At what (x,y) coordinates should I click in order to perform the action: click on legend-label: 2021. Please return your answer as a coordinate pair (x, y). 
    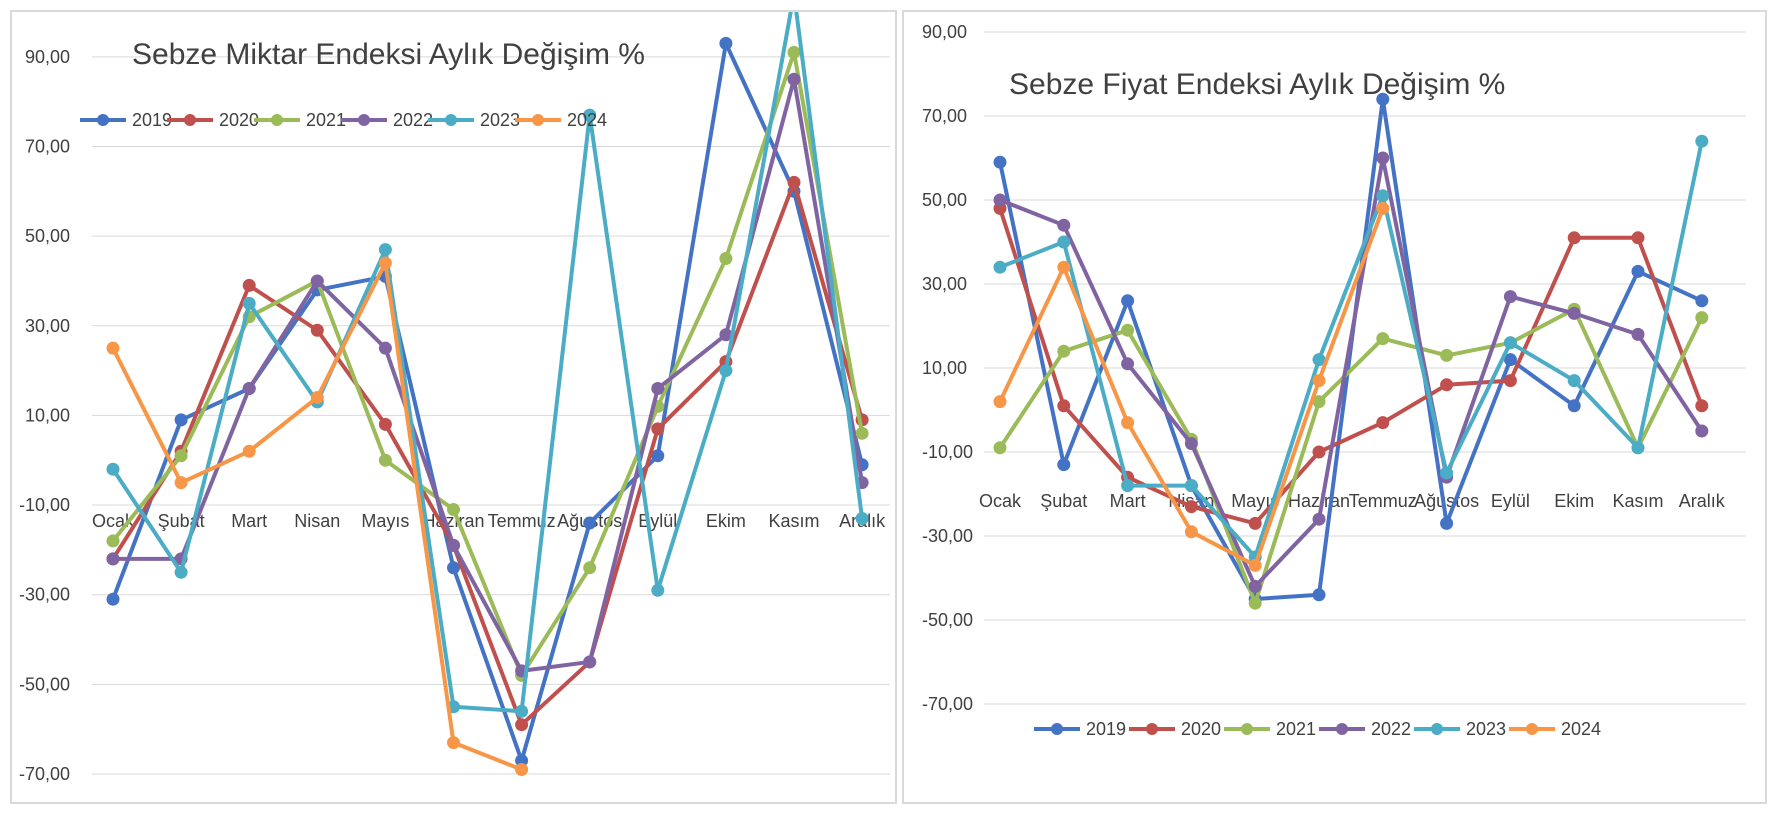
    Looking at the image, I should click on (1296, 729).